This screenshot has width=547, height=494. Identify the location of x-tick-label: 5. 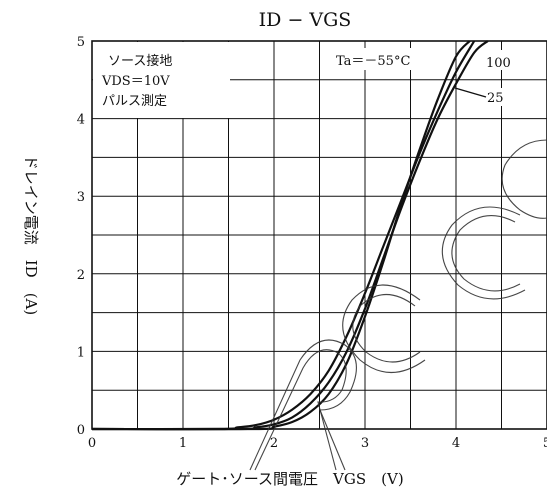
(545, 443).